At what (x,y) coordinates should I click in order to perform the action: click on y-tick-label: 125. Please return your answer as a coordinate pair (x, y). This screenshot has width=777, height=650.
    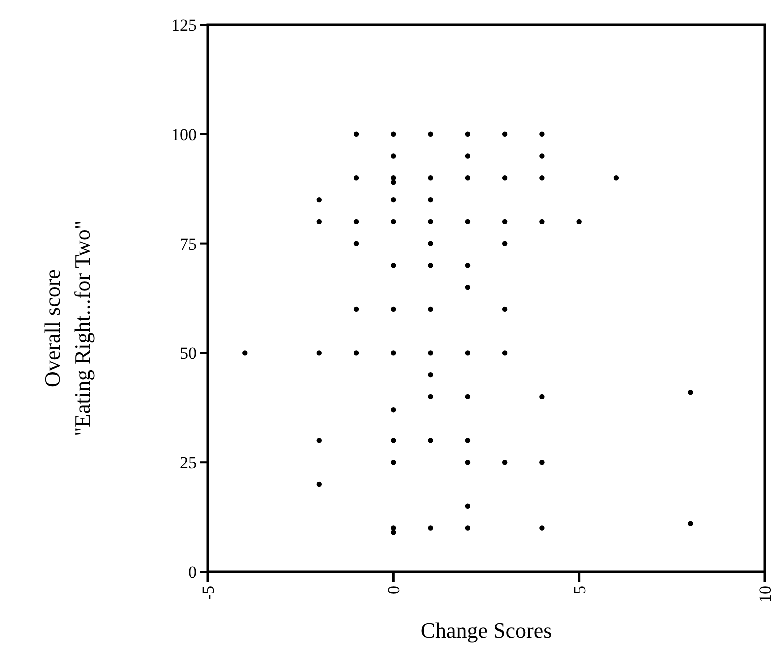
    Looking at the image, I should click on (184, 25).